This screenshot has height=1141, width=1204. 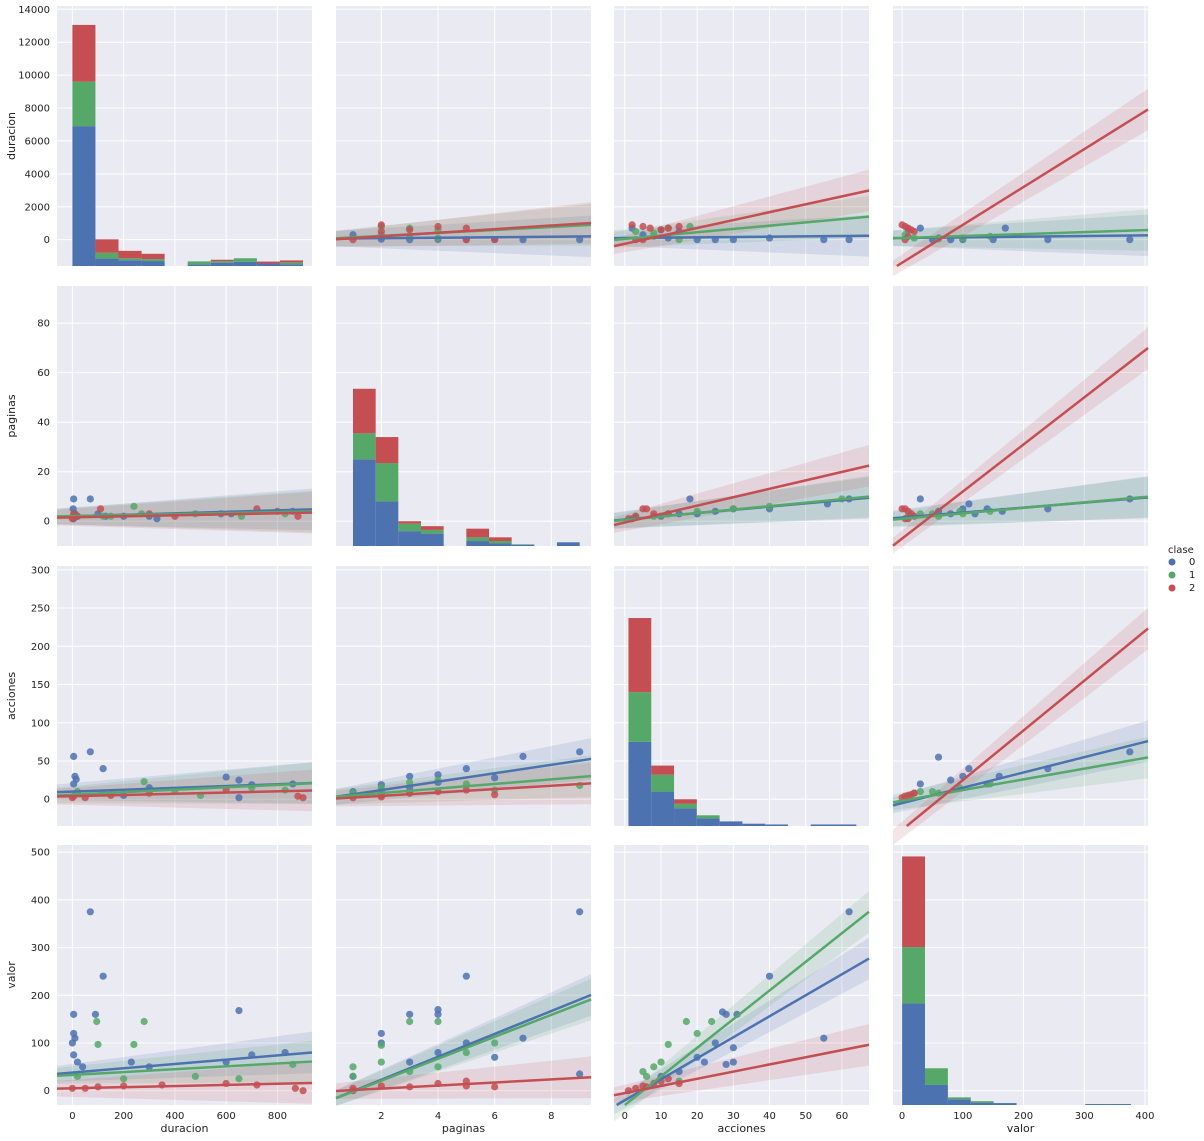 What do you see at coordinates (43, 762) in the screenshot?
I see `y-tick-label: 50` at bounding box center [43, 762].